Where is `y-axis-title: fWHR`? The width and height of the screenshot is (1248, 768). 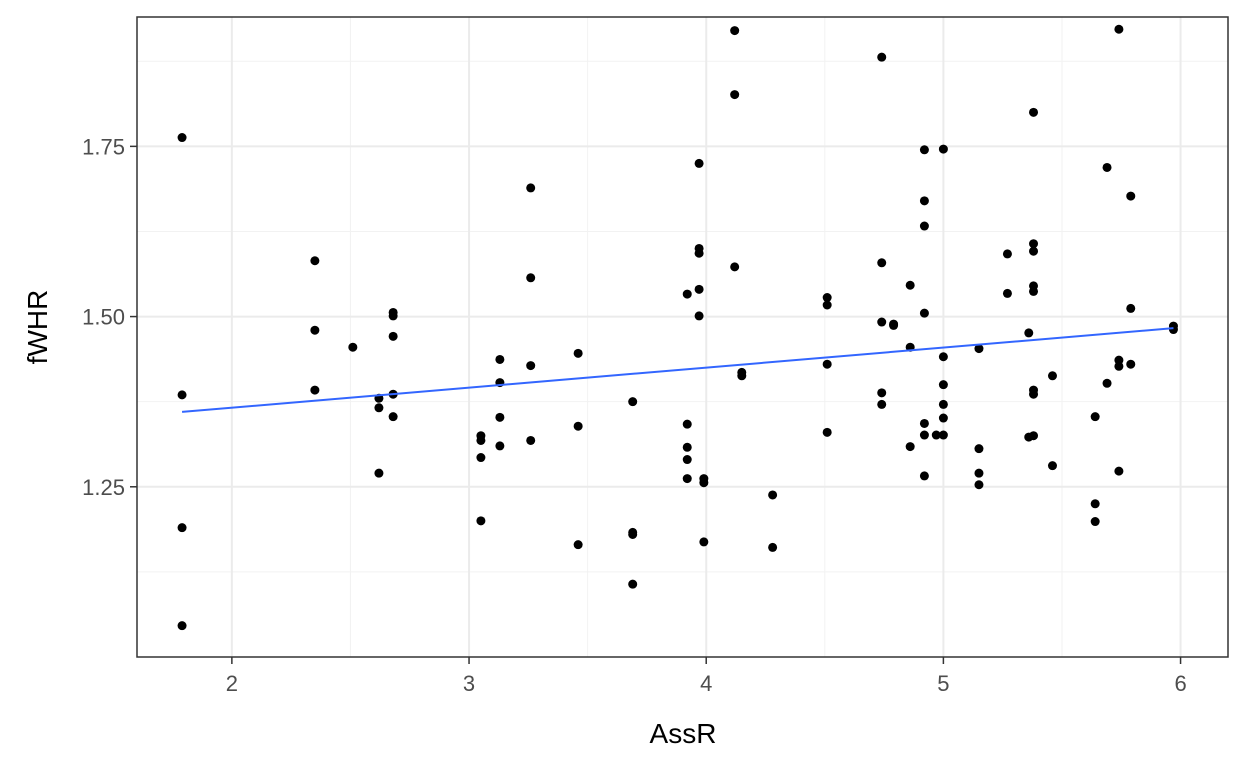
y-axis-title: fWHR is located at coordinates (37, 327).